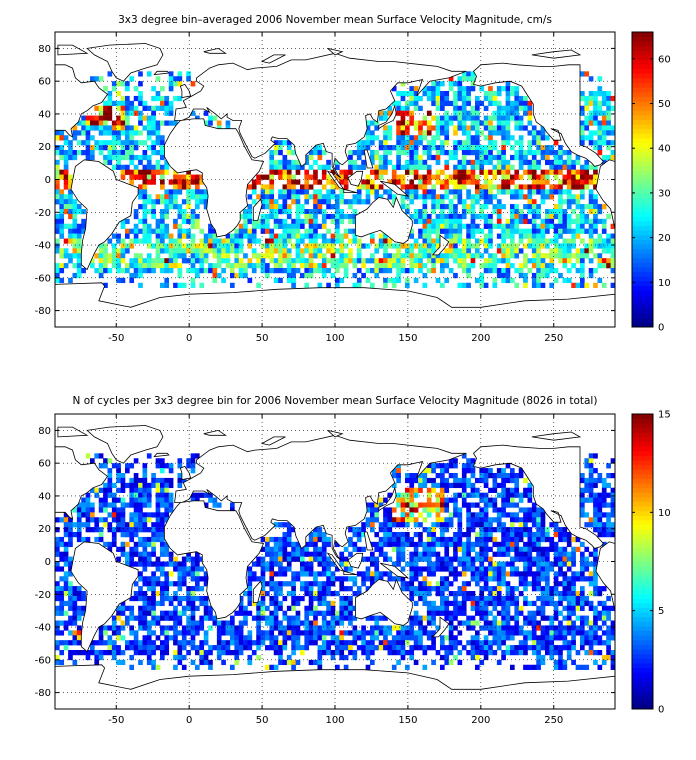 The height and width of the screenshot is (760, 696). Describe the element at coordinates (642, 113) in the screenshot. I see `colorbar-segment` at that location.